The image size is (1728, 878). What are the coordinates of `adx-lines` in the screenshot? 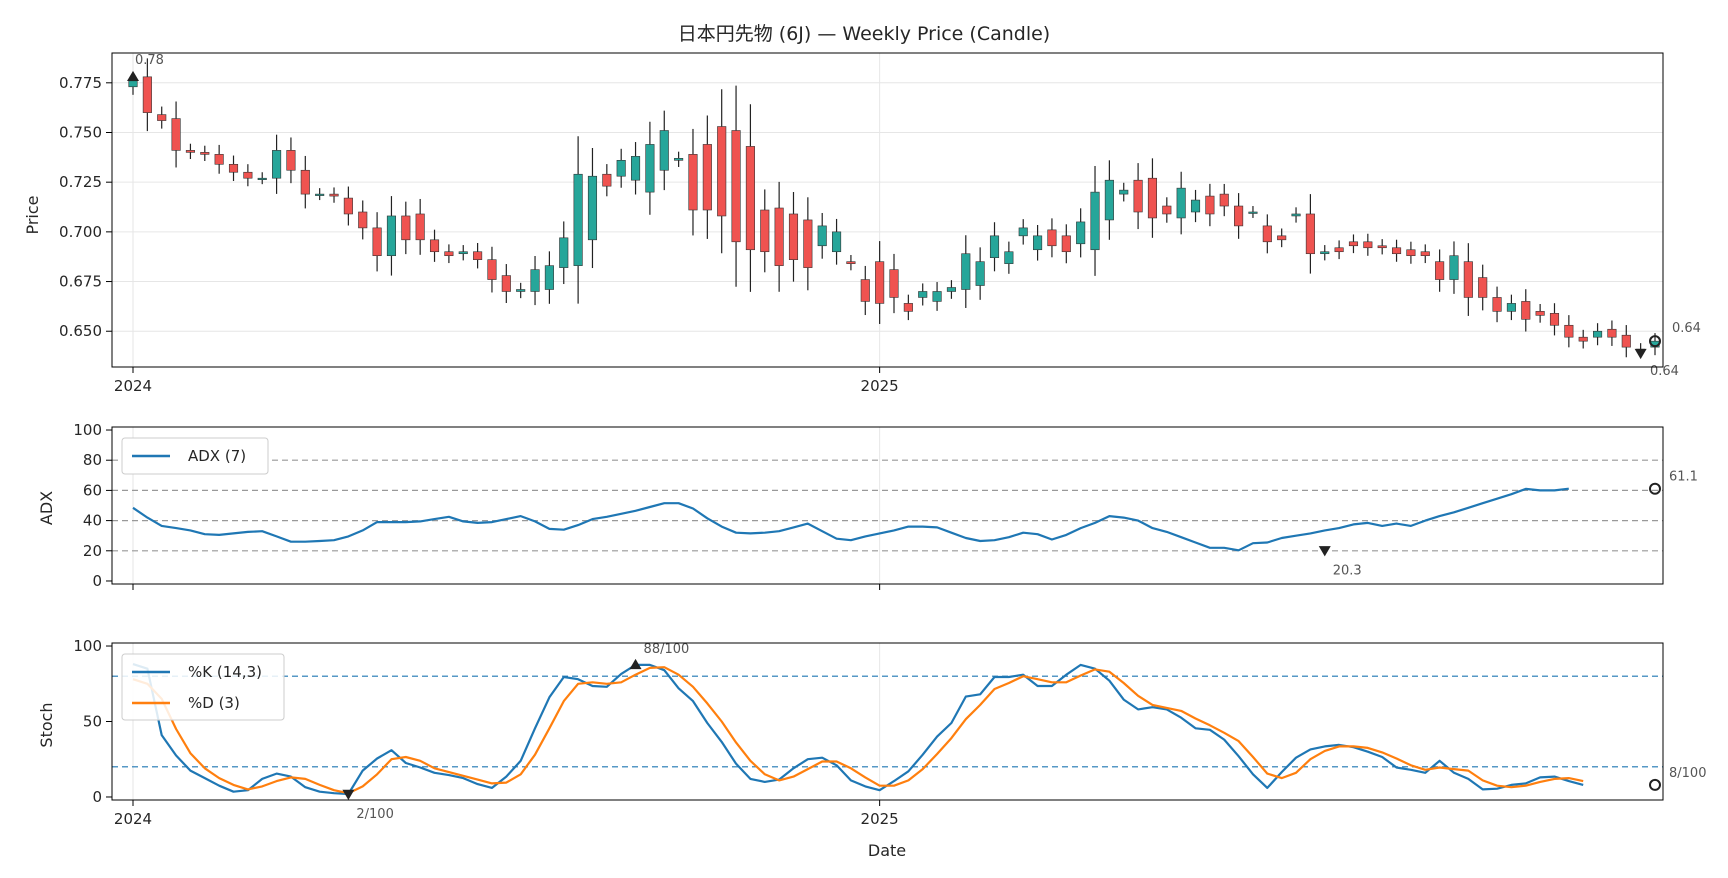 It's located at (850, 519).